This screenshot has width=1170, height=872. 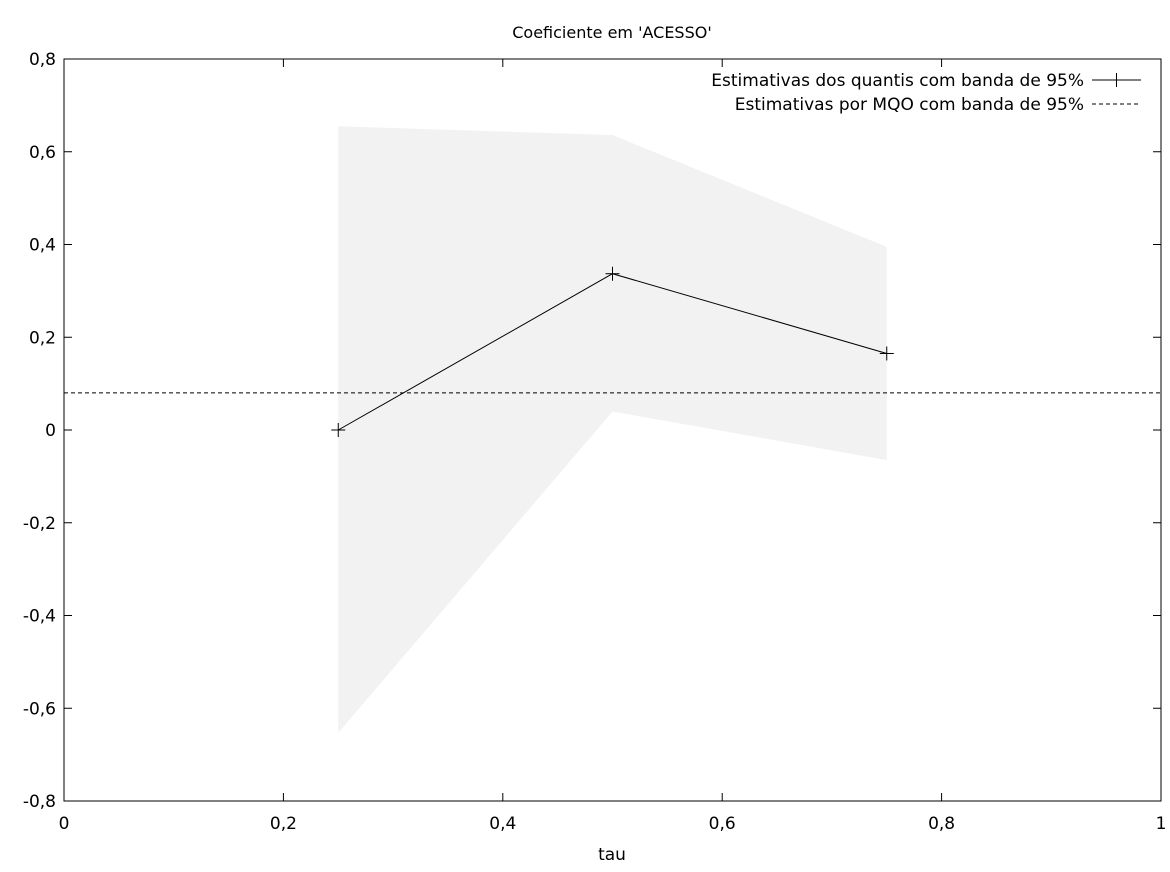 What do you see at coordinates (941, 824) in the screenshot?
I see `x-tick-label: 0,8` at bounding box center [941, 824].